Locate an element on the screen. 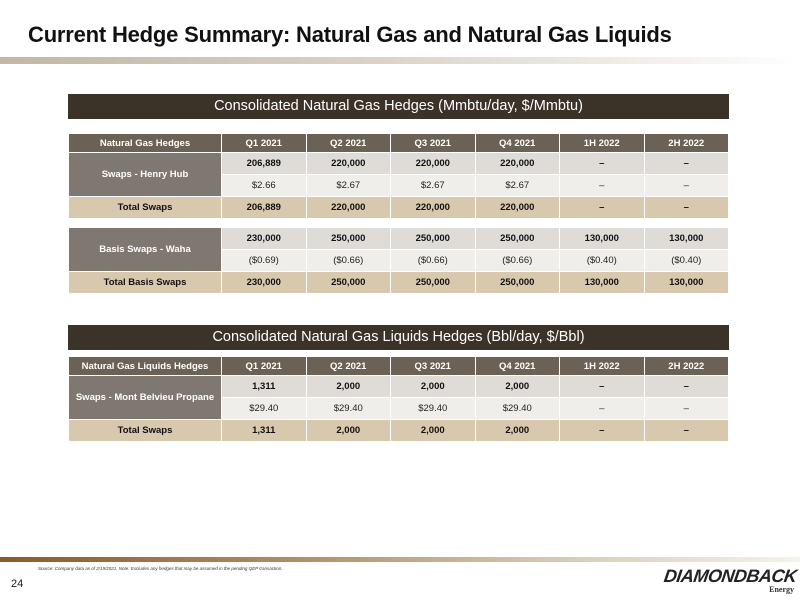  footer-rule is located at coordinates (400, 559).